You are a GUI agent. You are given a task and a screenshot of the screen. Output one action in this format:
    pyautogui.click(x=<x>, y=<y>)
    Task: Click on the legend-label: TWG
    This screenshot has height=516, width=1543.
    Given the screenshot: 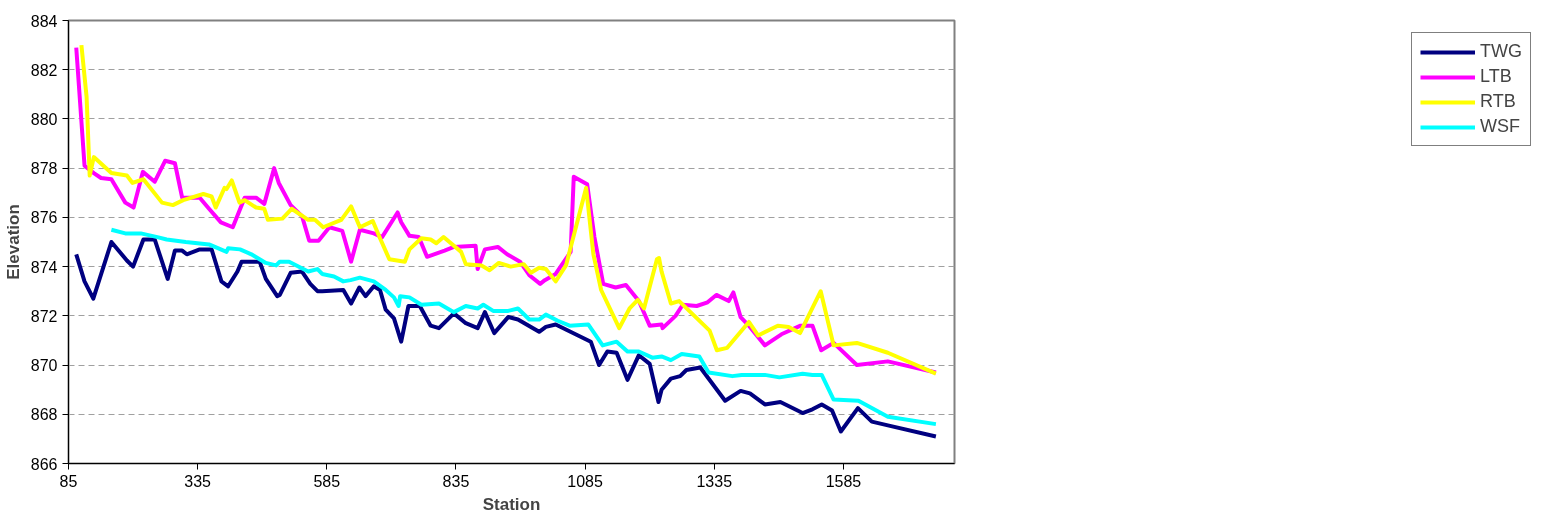 What is the action you would take?
    pyautogui.click(x=1501, y=51)
    